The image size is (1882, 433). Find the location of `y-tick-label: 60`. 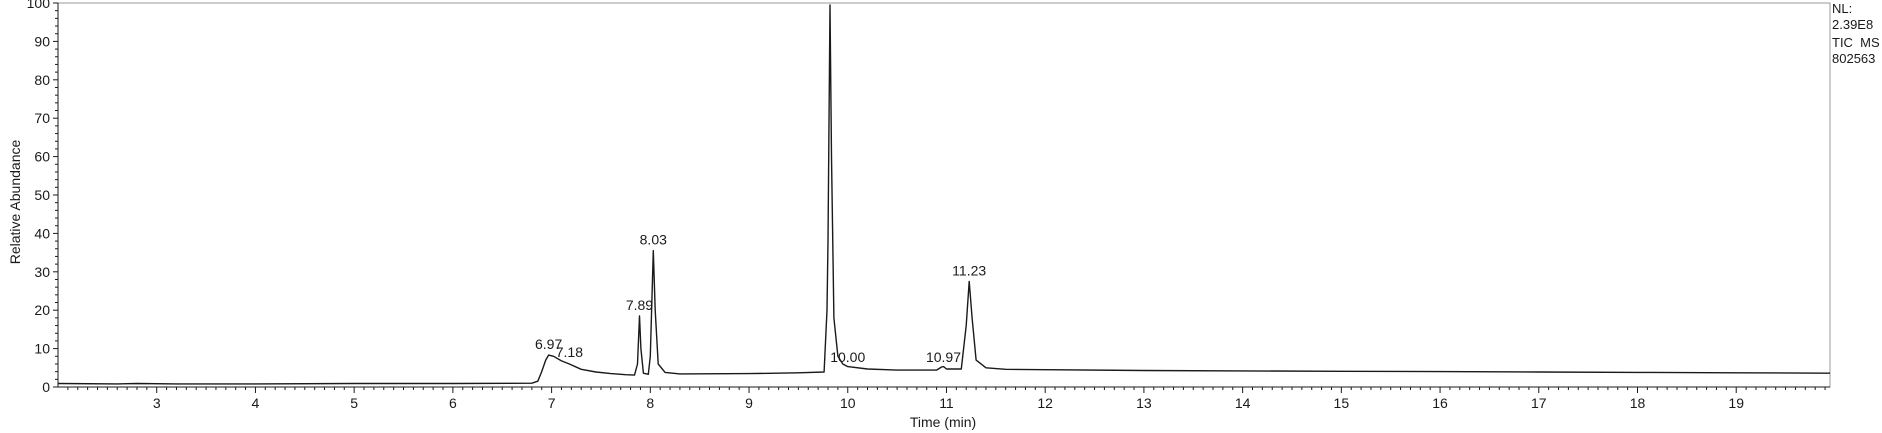

y-tick-label: 60 is located at coordinates (42, 157).